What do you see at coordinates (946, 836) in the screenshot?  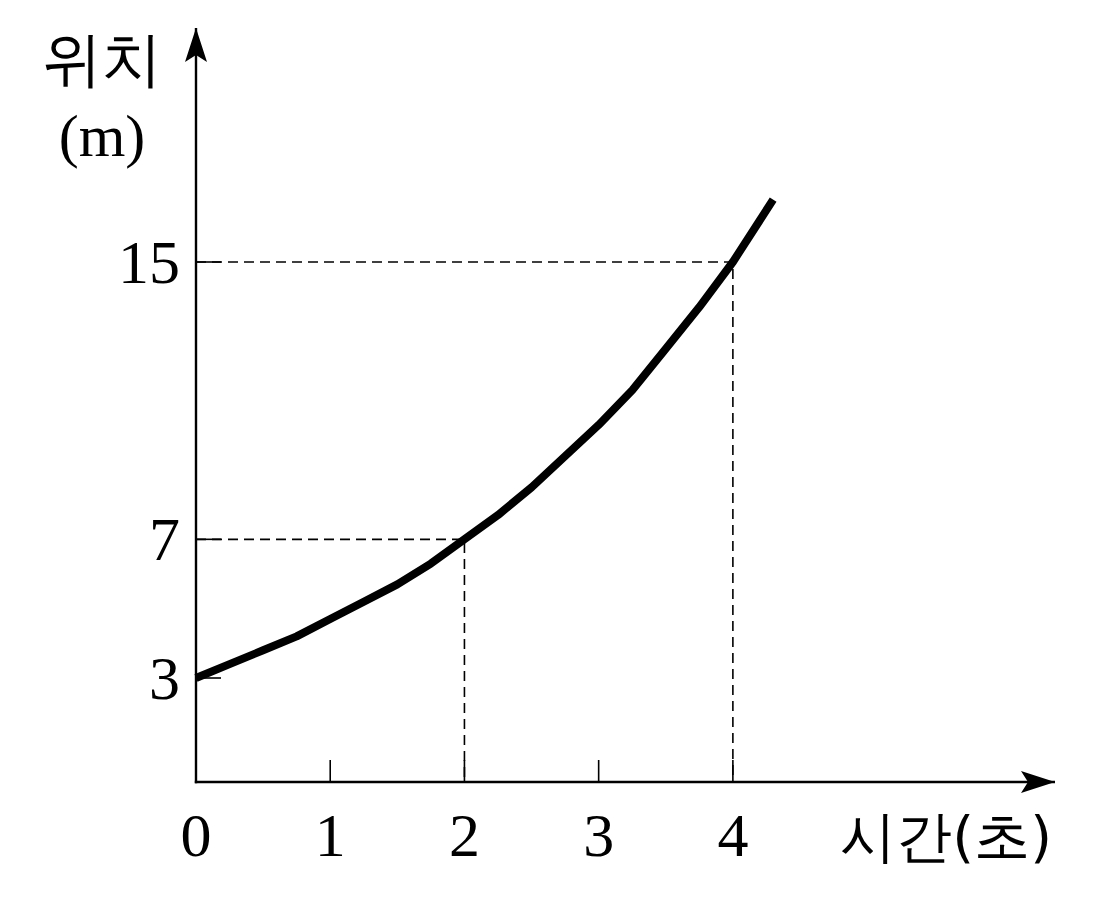 I see `xlabel: 시간(초)` at bounding box center [946, 836].